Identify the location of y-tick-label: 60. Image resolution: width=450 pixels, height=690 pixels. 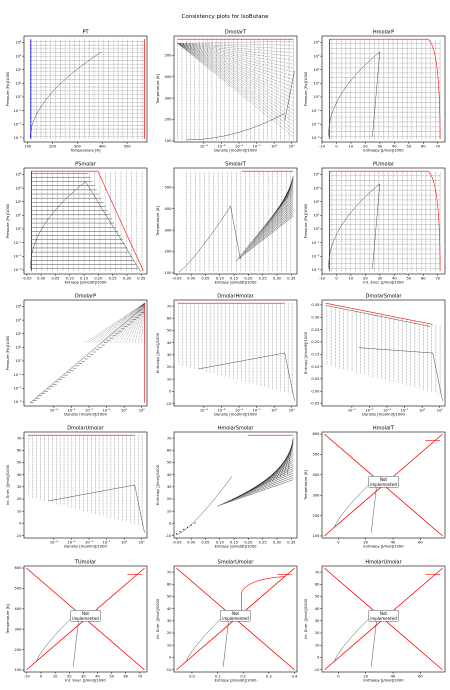
(19, 450).